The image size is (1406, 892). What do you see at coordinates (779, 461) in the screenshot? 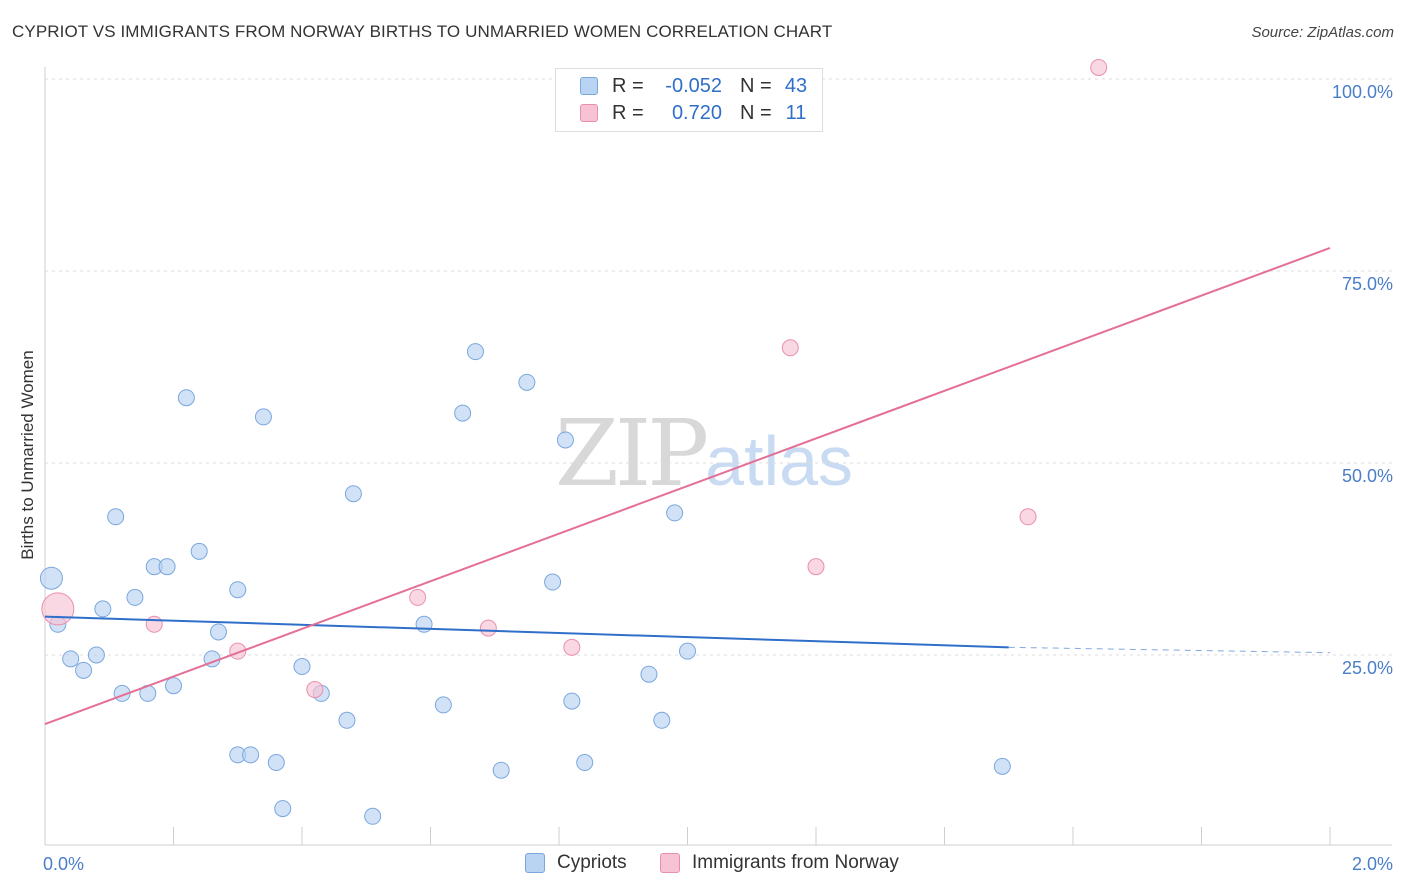
I see `watermark-atlas: atlas` at bounding box center [779, 461].